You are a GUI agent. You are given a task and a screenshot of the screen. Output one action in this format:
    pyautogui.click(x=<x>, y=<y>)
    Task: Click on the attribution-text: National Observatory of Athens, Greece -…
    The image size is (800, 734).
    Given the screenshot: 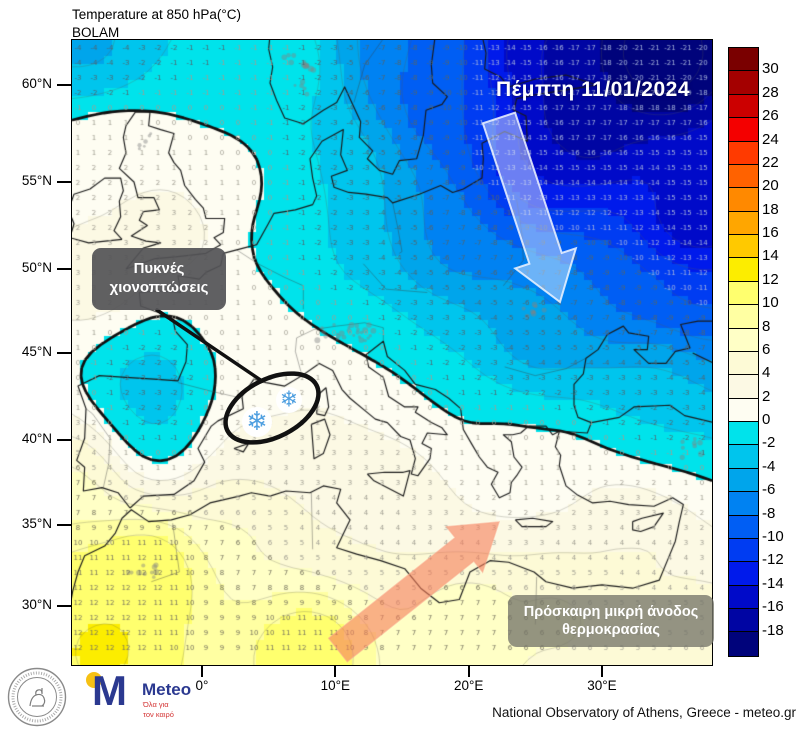 What is the action you would take?
    pyautogui.click(x=644, y=712)
    